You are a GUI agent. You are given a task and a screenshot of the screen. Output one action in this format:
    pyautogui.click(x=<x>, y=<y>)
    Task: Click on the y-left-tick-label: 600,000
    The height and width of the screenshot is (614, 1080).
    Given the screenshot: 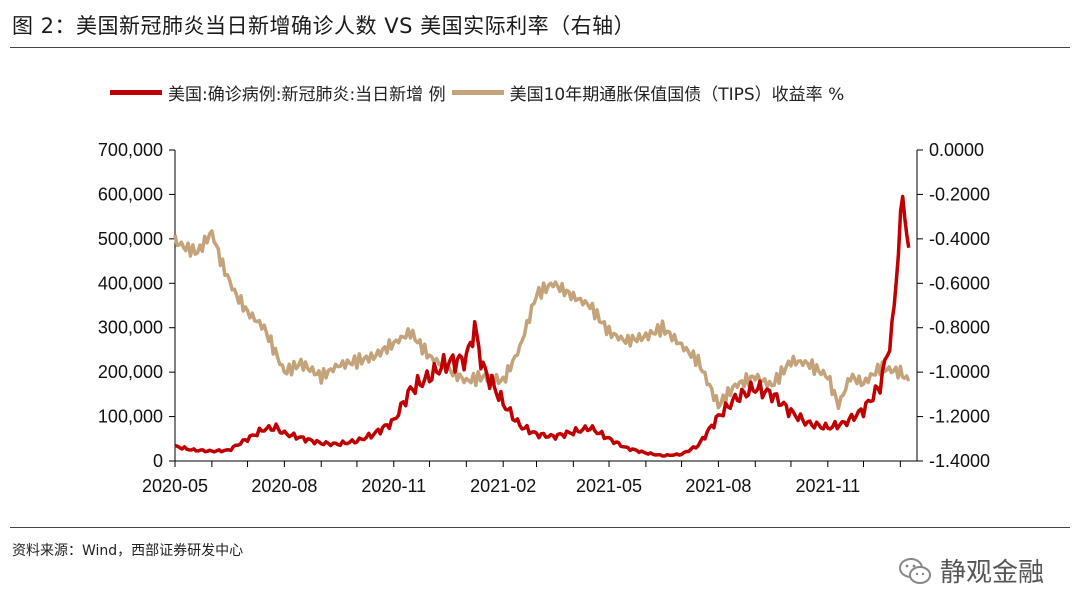 What is the action you would take?
    pyautogui.click(x=130, y=194)
    